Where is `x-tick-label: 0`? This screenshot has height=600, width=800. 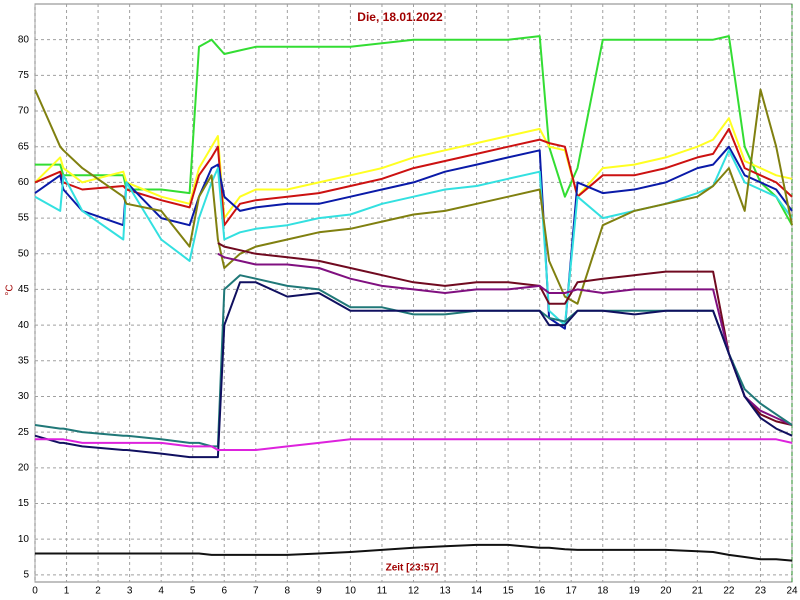 x-tick-label: 0 is located at coordinates (35, 591).